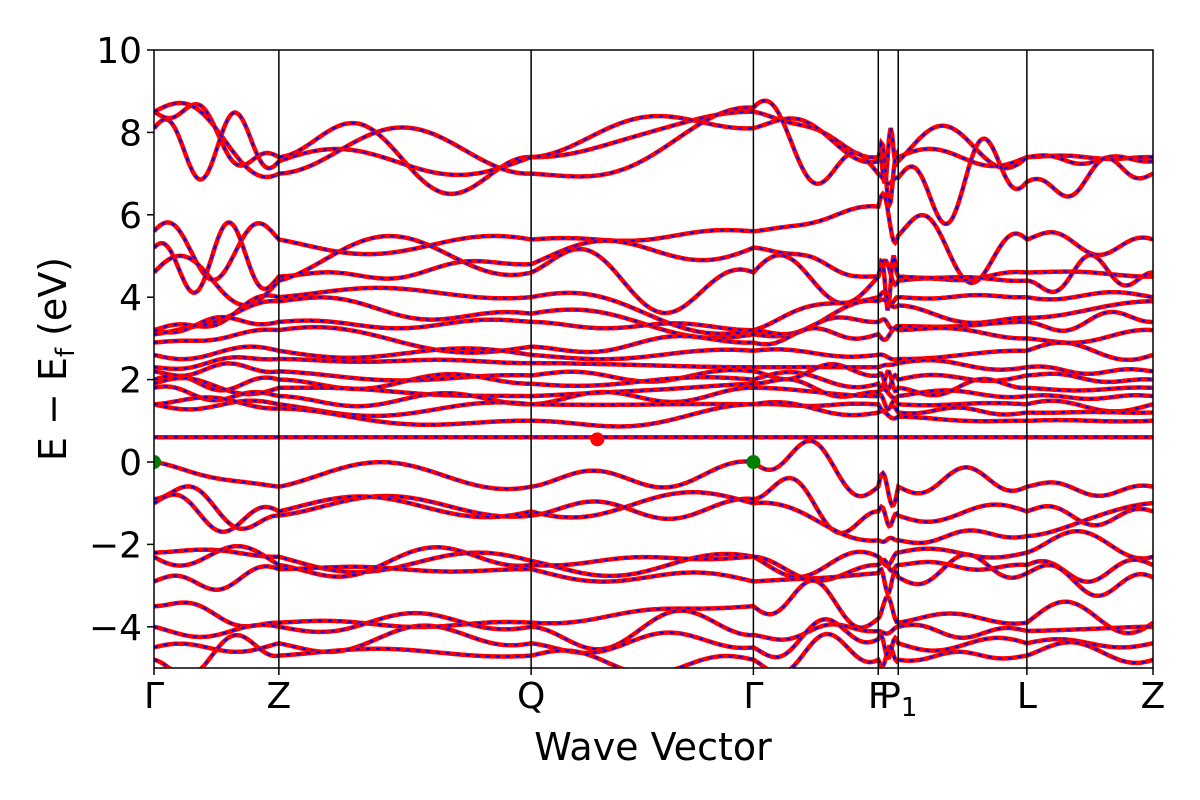 The width and height of the screenshot is (1200, 800). Describe the element at coordinates (115, 545) in the screenshot. I see `y-tick-label: −2` at that location.